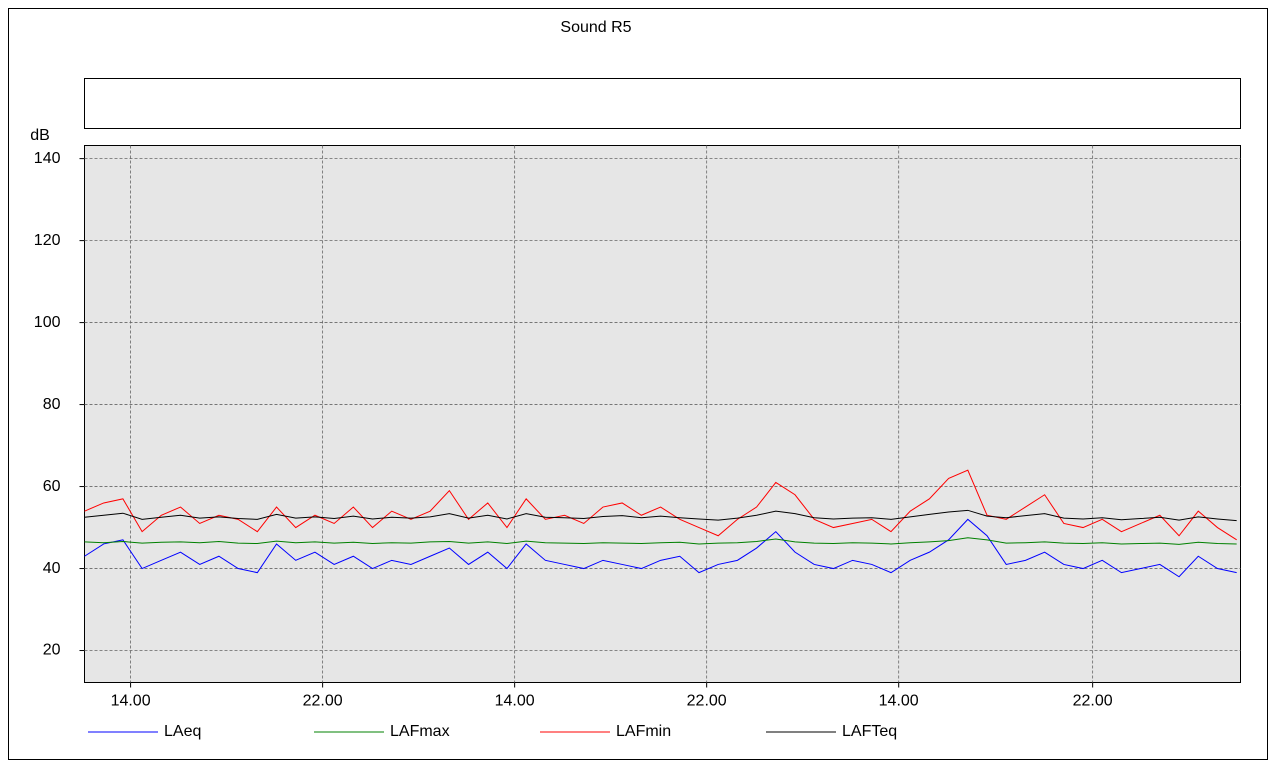 Image resolution: width=1276 pixels, height=774 pixels. Describe the element at coordinates (643, 731) in the screenshot. I see `legend-label: LAFmin` at that location.